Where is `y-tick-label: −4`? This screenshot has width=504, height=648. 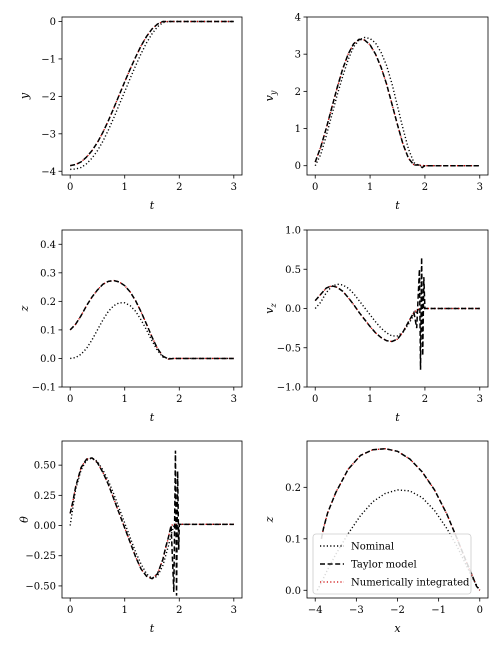 y-tick-label: −4 is located at coordinates (48, 172).